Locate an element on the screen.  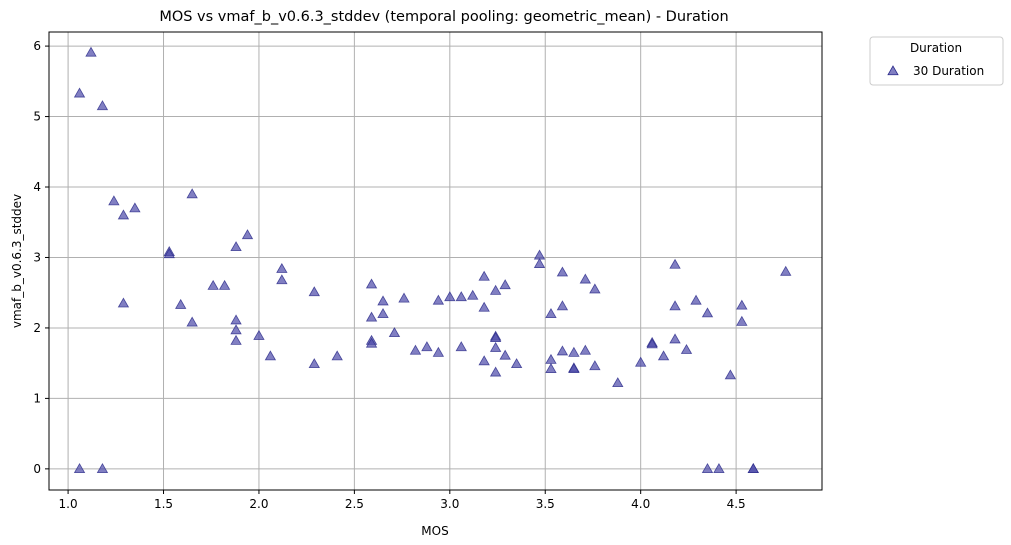
x-axis-ticks: 1.0 1.5 2.0 2.5 3.0 3.5 4.0 4.5 is located at coordinates (402, 500).